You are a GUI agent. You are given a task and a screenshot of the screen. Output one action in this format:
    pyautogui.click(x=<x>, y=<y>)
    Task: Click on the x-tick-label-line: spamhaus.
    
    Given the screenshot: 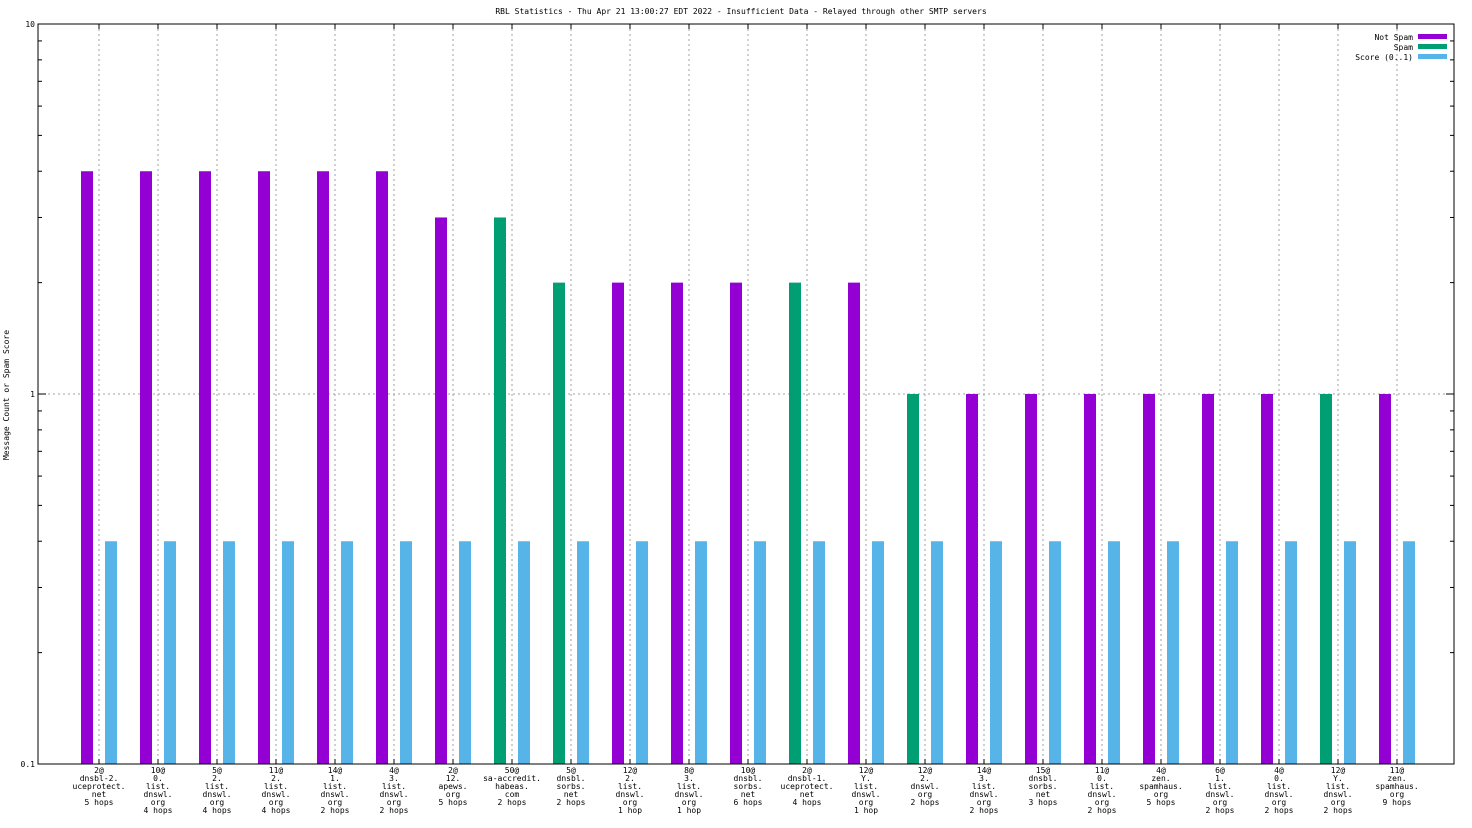 What is the action you would take?
    pyautogui.click(x=1396, y=786)
    